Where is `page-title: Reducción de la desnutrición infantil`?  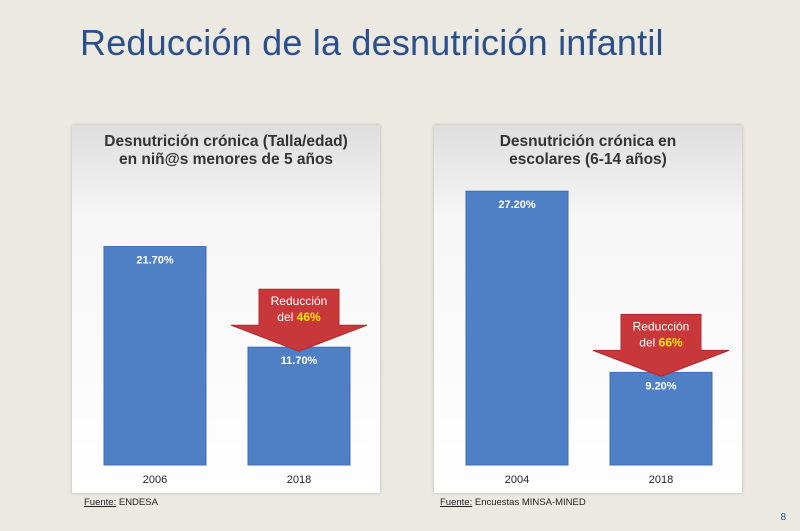
page-title: Reducción de la desnutrición infantil is located at coordinates (372, 42).